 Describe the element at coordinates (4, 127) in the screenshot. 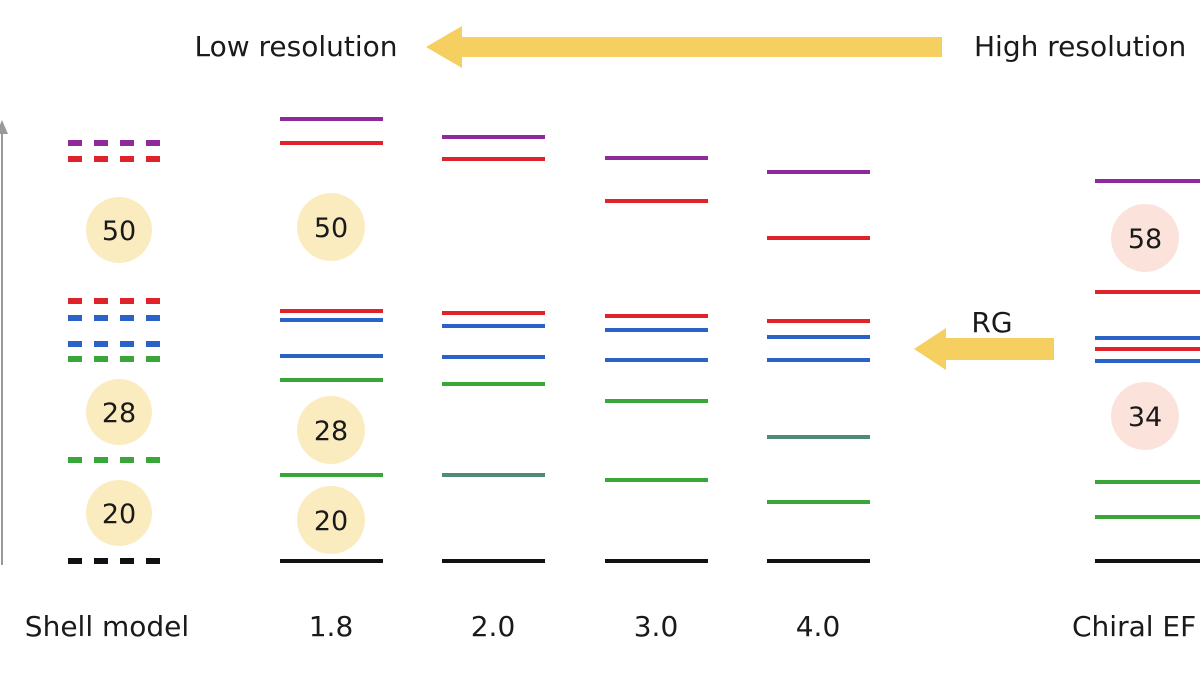

I see `energy-axis-arrowhead` at that location.